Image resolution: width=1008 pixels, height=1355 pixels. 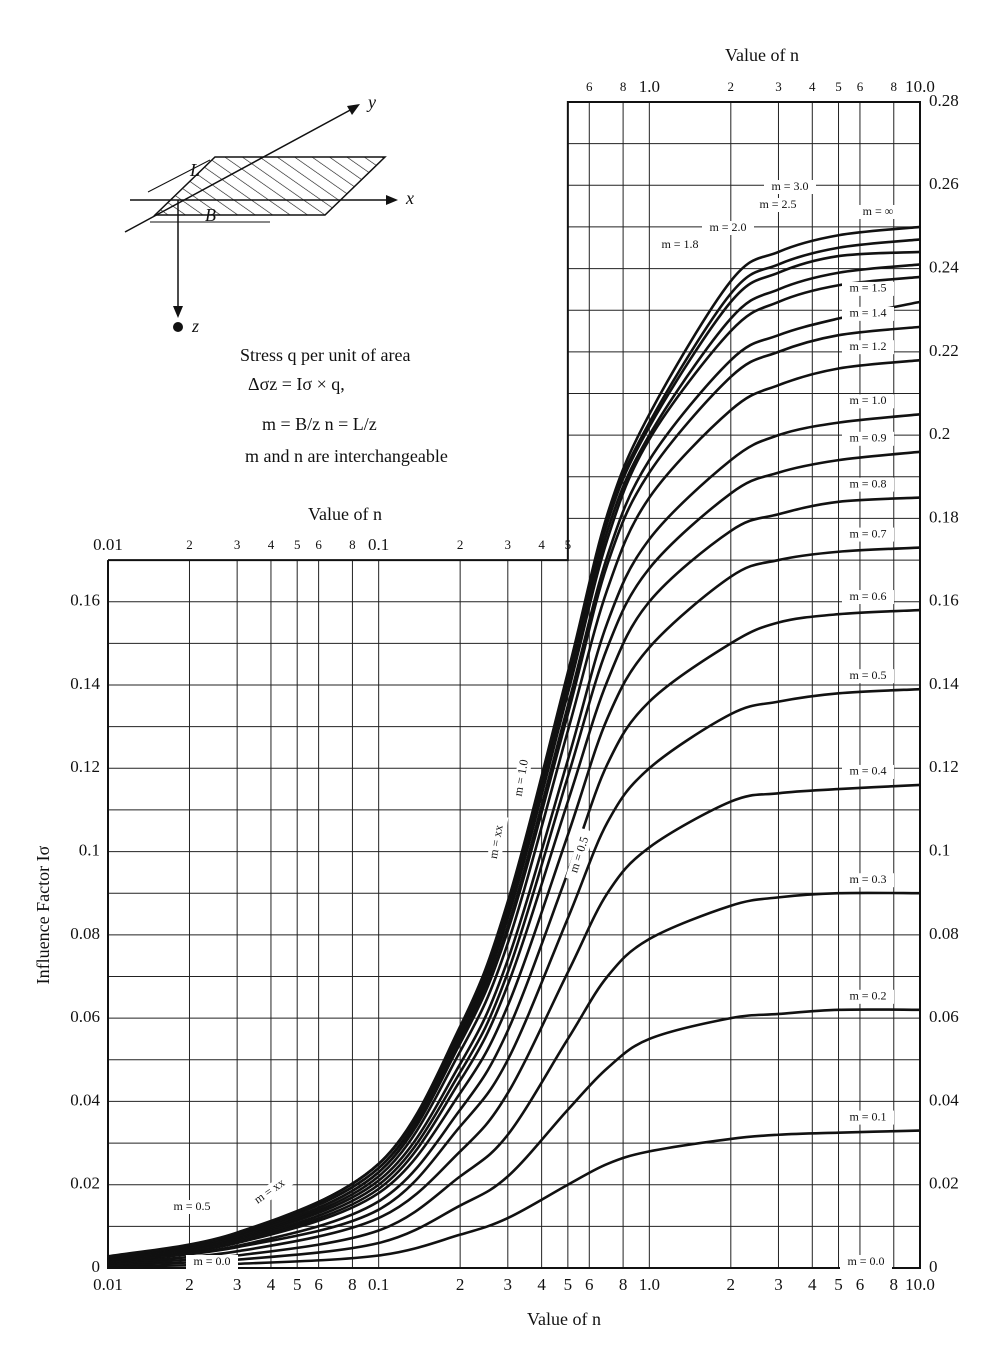 I want to click on note: m = B/z n = L/z, so click(x=319, y=424).